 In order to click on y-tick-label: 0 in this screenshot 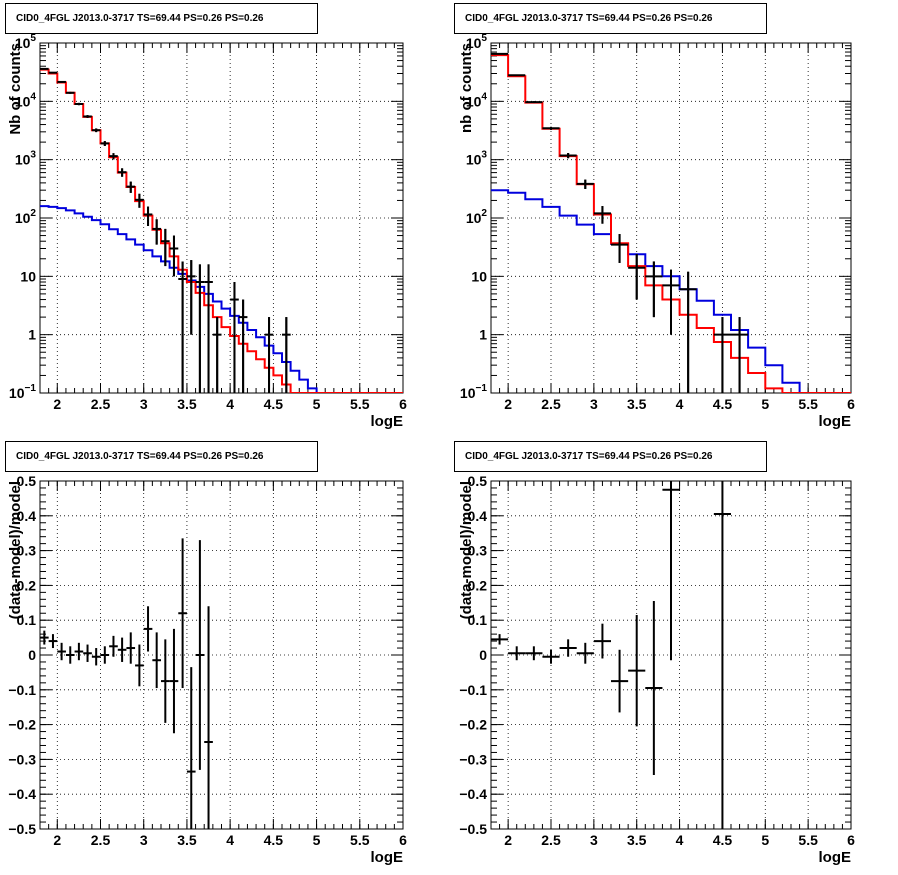, I will do `click(483, 655)`.